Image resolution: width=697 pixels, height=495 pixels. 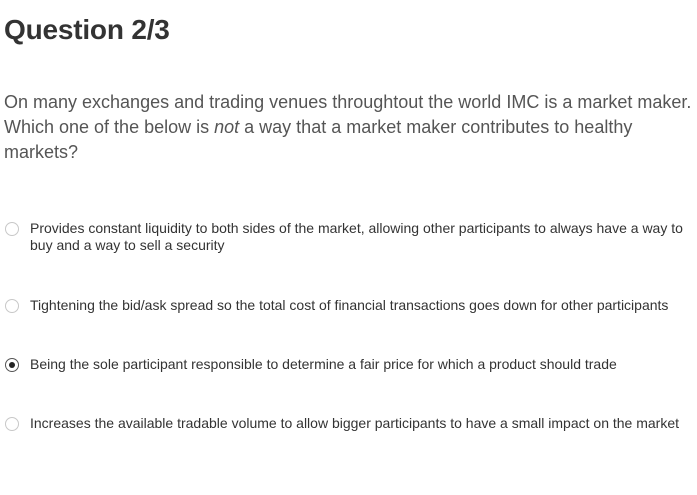 What do you see at coordinates (87, 29) in the screenshot?
I see `question-title: Question 2/3` at bounding box center [87, 29].